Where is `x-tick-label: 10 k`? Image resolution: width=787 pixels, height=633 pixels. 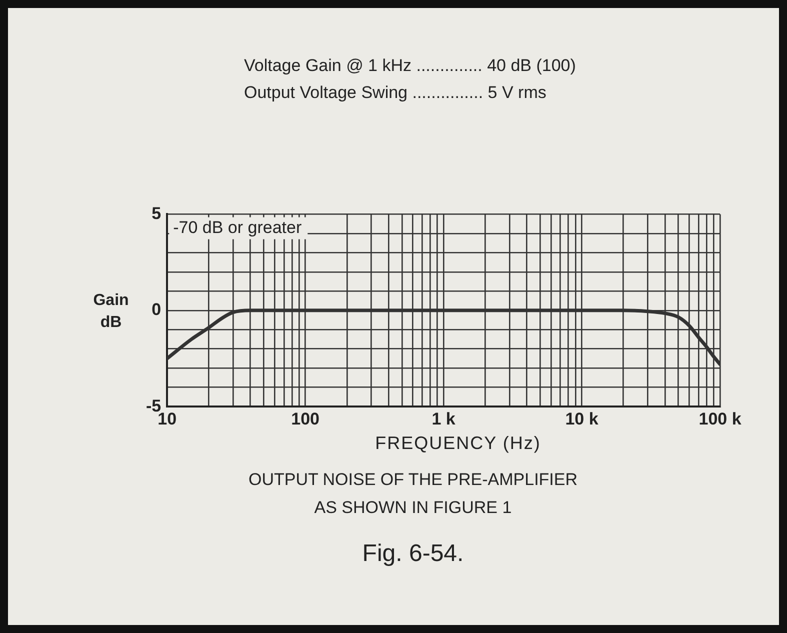
x-tick-label: 10 k is located at coordinates (582, 418).